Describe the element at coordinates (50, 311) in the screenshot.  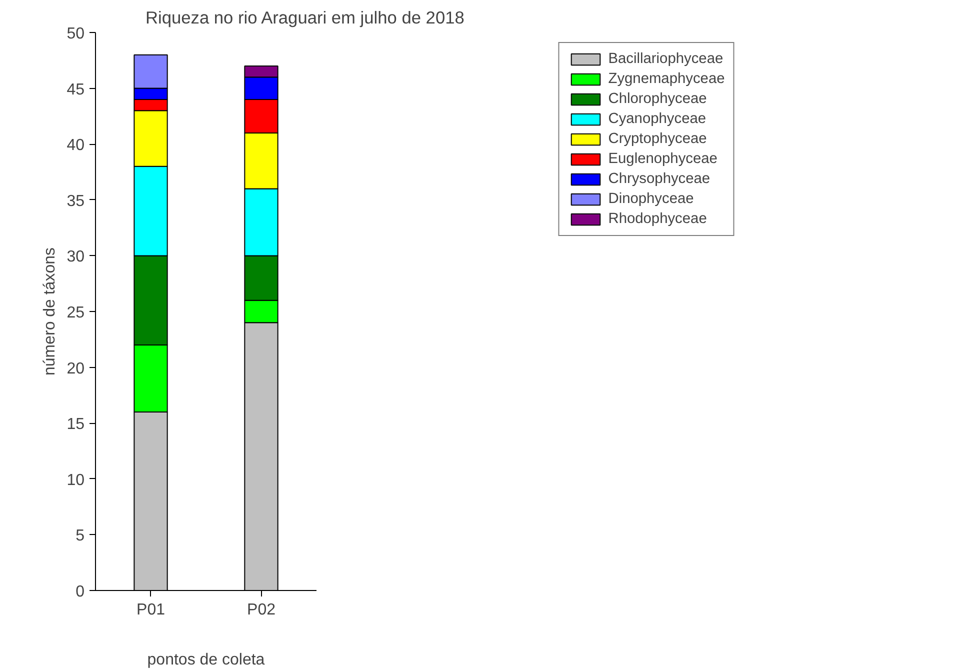
I see `y-axis-title: número de táxons` at that location.